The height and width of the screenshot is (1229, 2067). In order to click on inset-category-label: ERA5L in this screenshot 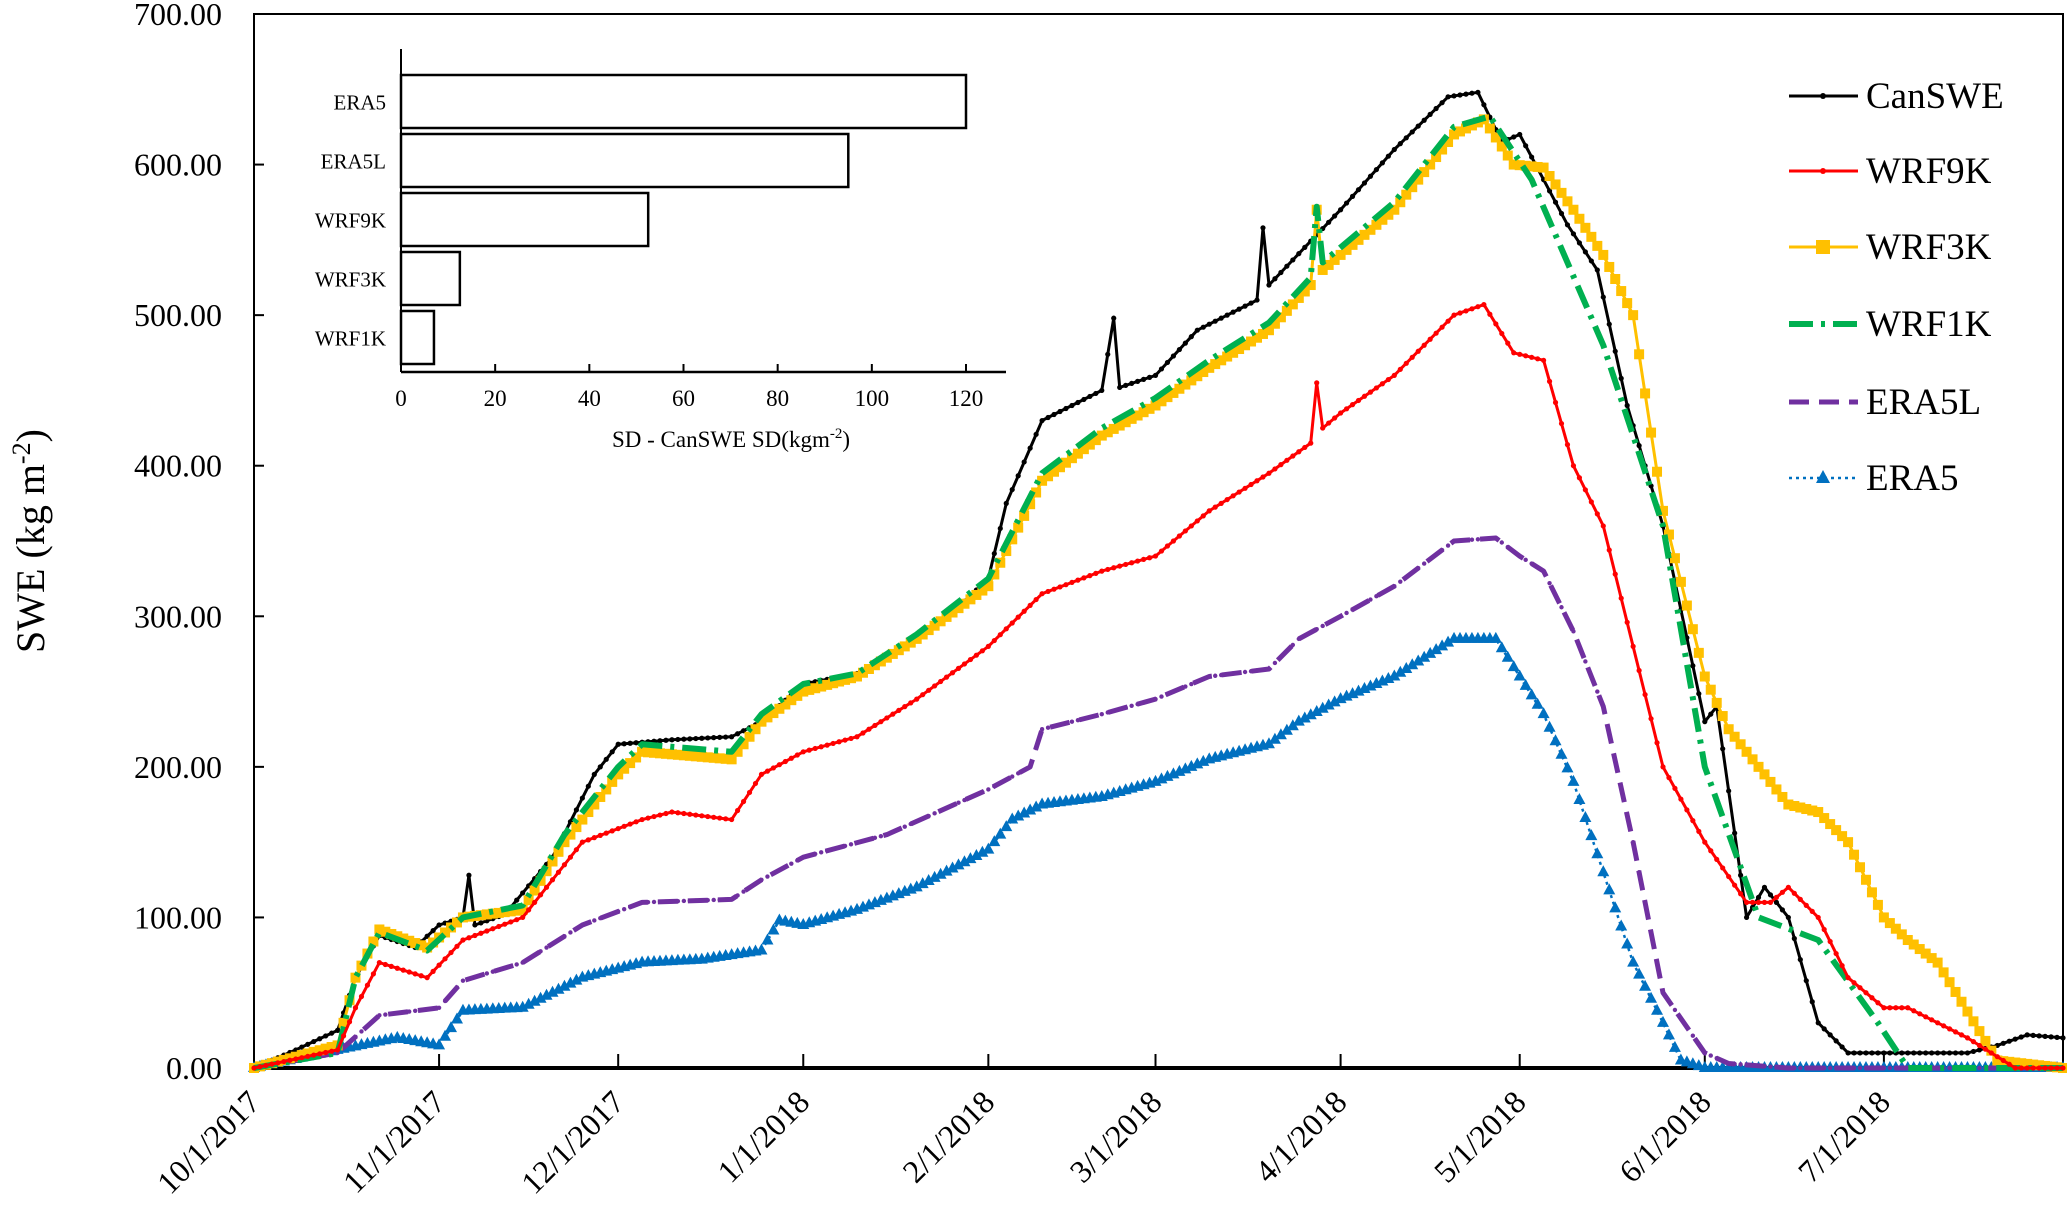, I will do `click(353, 162)`.